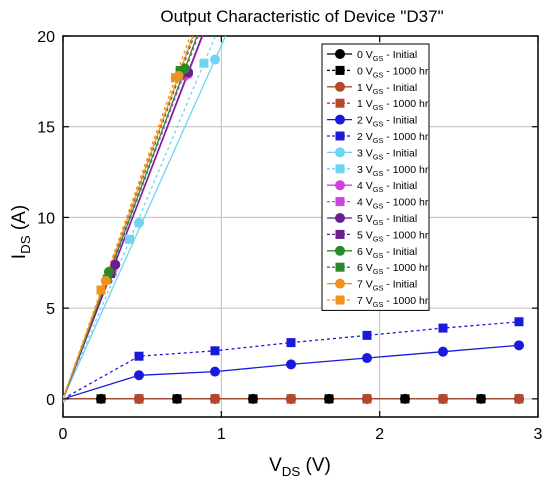 The height and width of the screenshot is (482, 550). I want to click on legend-marker-4-aged, so click(340, 202).